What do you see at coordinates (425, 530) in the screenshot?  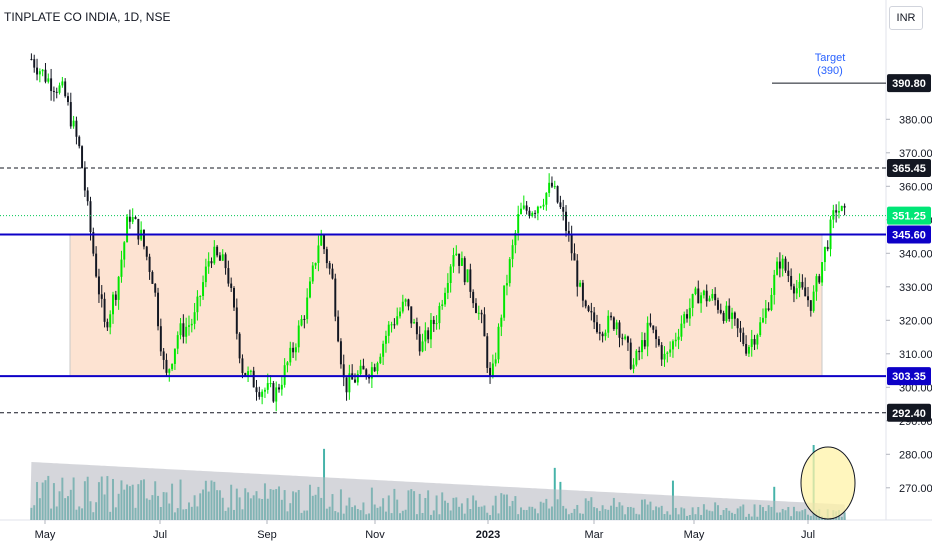 I see `time-axis: May Jul Sep Nov 2023 Mar May Jul` at bounding box center [425, 530].